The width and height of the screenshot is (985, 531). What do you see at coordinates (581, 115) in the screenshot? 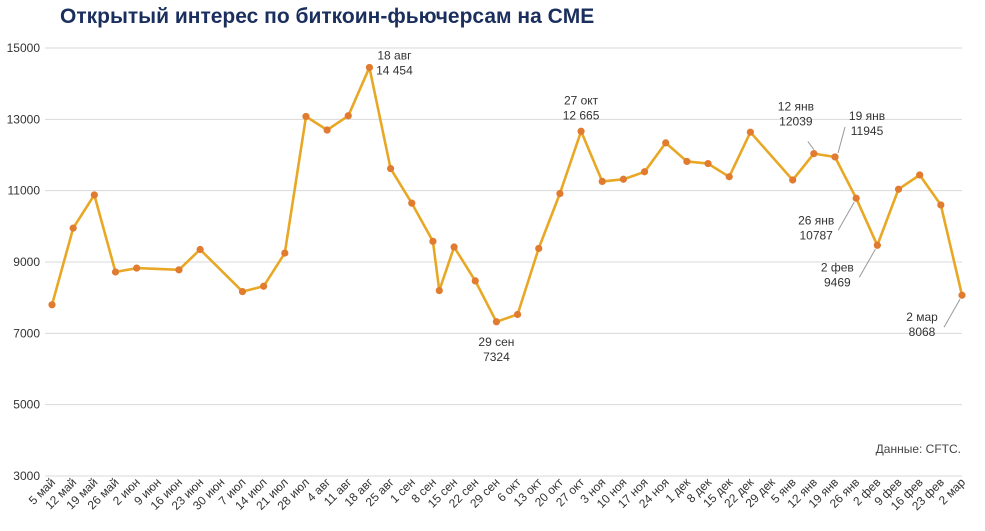
I see `annotation-value: 12 665` at bounding box center [581, 115].